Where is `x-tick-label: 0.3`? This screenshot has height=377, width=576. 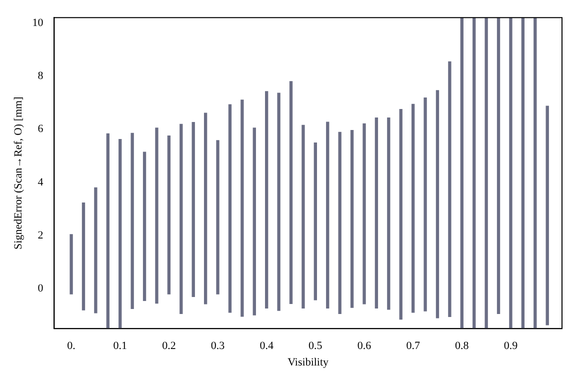 x-tick-label: 0.3 is located at coordinates (218, 346).